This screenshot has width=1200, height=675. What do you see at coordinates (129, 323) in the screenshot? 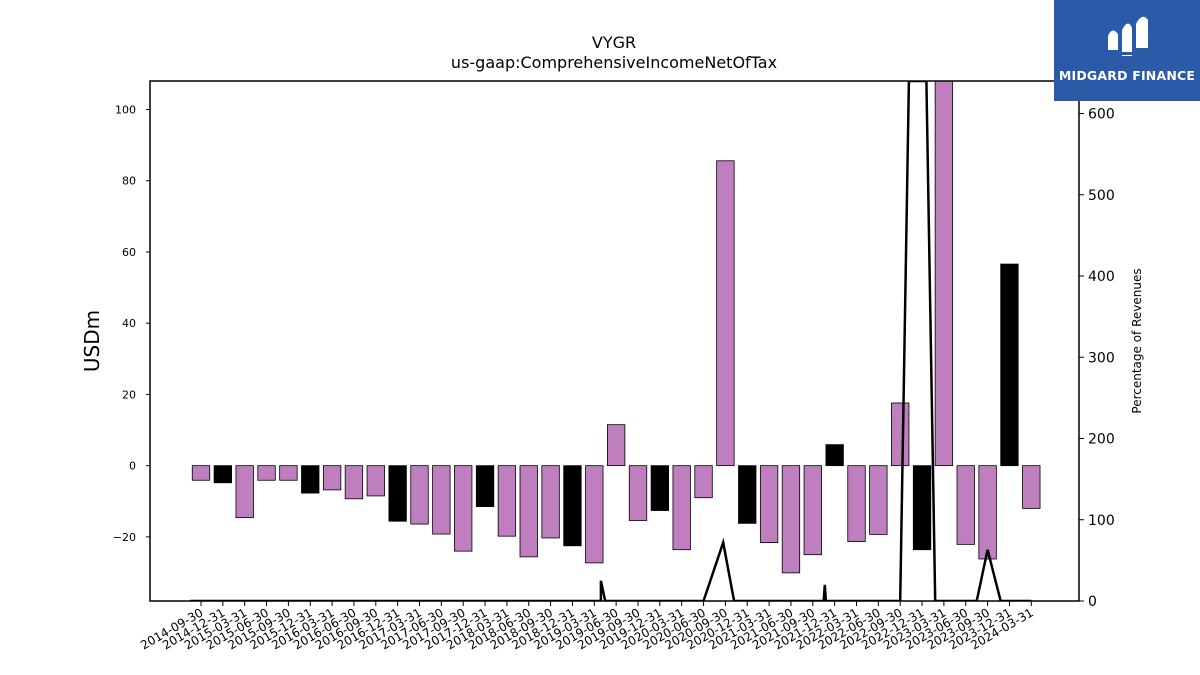
I see `left-tick-label: 40` at bounding box center [129, 323].